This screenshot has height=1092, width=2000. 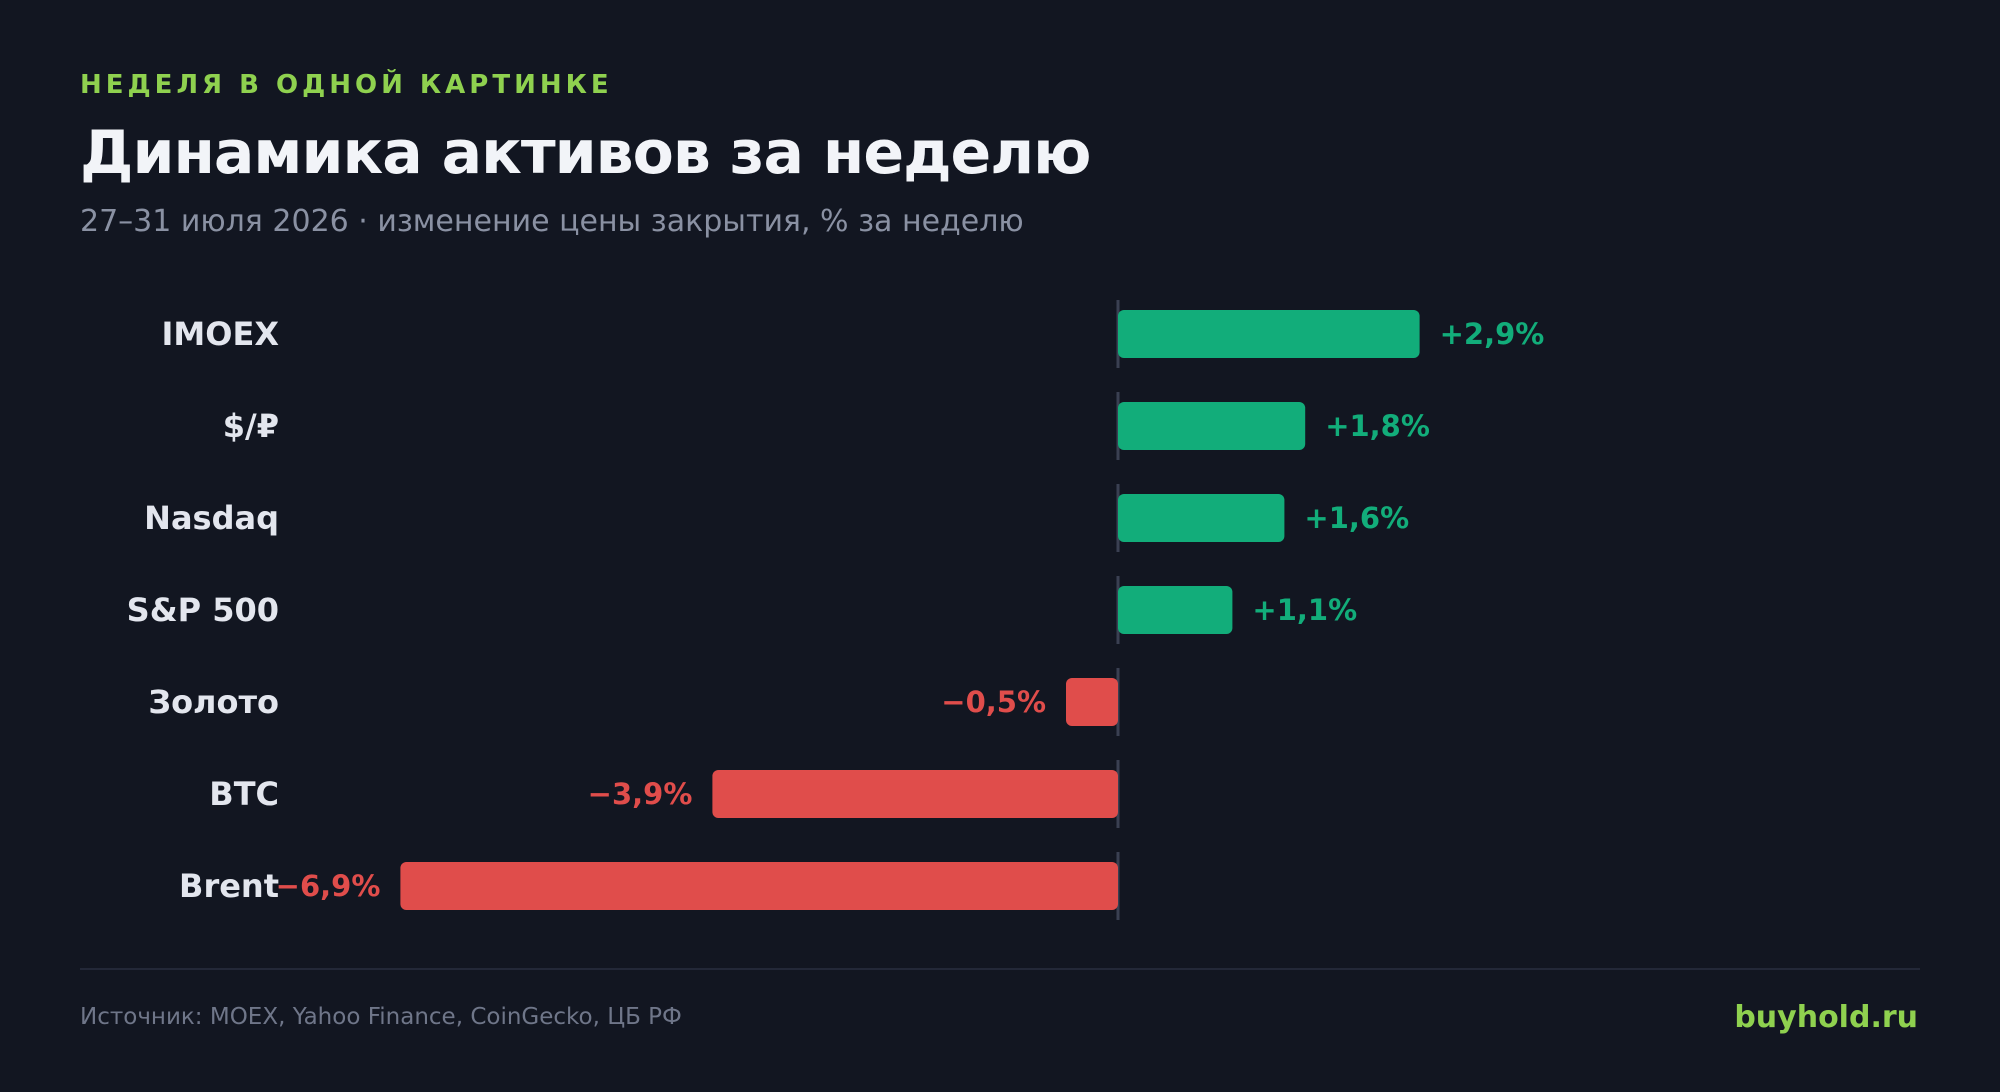 I want to click on category-label: S&P 500, so click(x=203, y=610).